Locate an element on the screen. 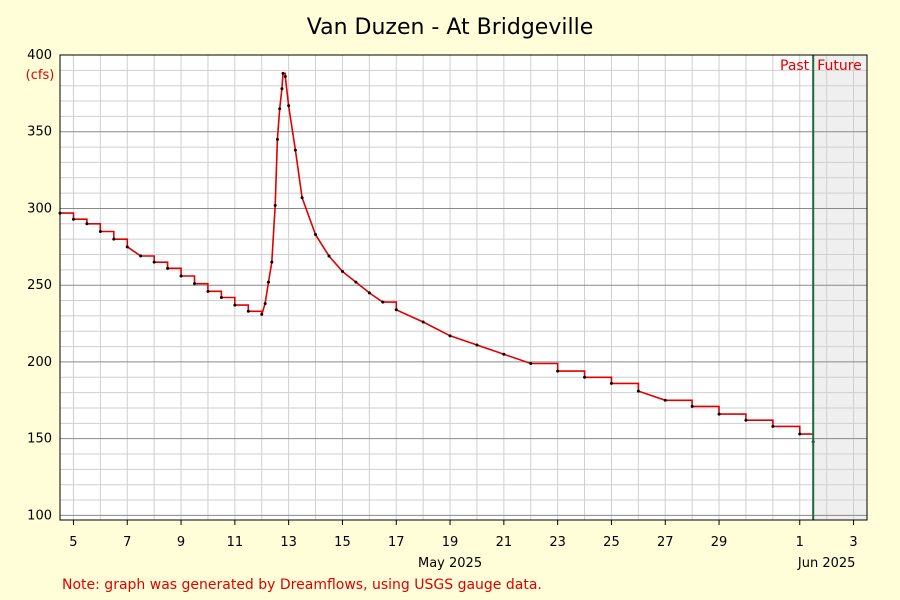 The image size is (900, 600). chart-title: Van Duzen - At Bridgeville is located at coordinates (450, 27).